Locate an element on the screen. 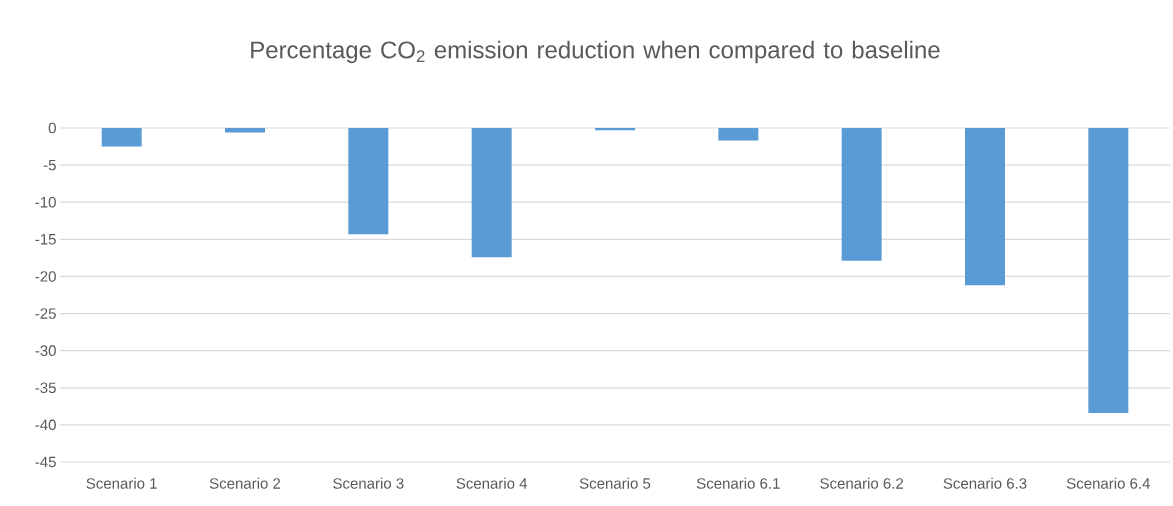 Image resolution: width=1173 pixels, height=506 pixels. y-tick-label: -45 is located at coordinates (45, 462).